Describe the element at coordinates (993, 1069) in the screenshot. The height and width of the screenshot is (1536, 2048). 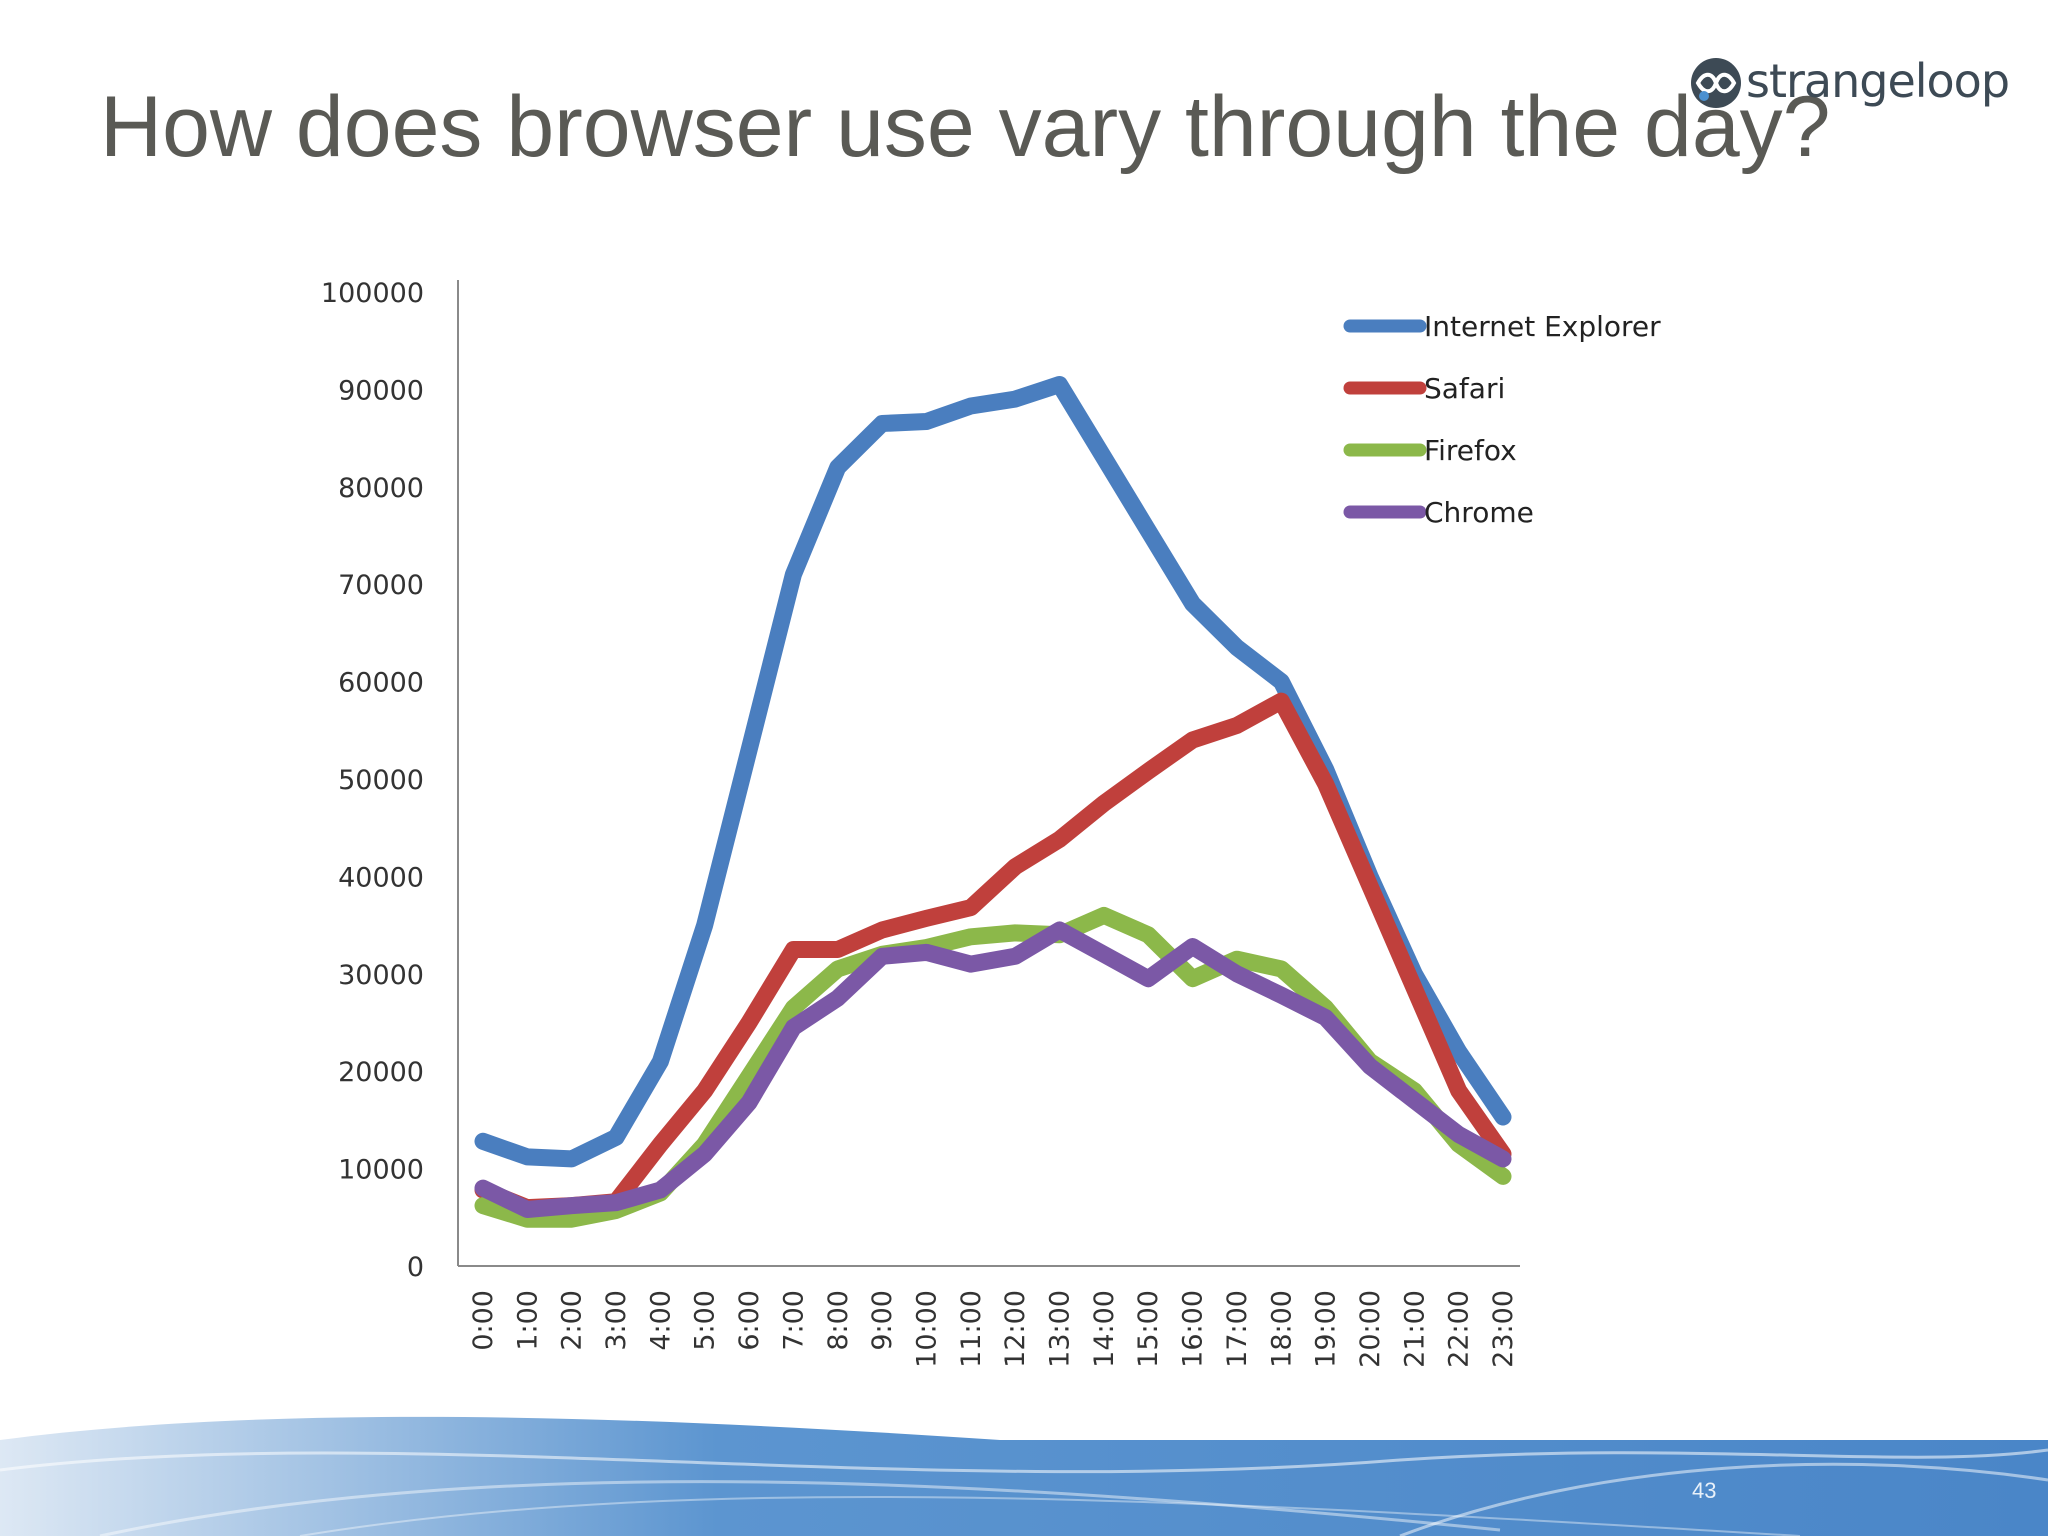
I see `series-line-chrome` at that location.